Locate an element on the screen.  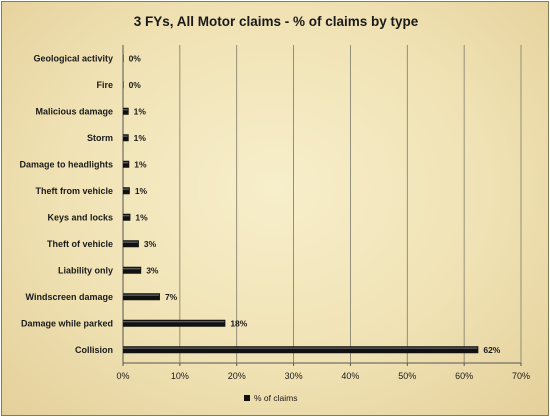
legend-label: % of claims is located at coordinates (275, 398).